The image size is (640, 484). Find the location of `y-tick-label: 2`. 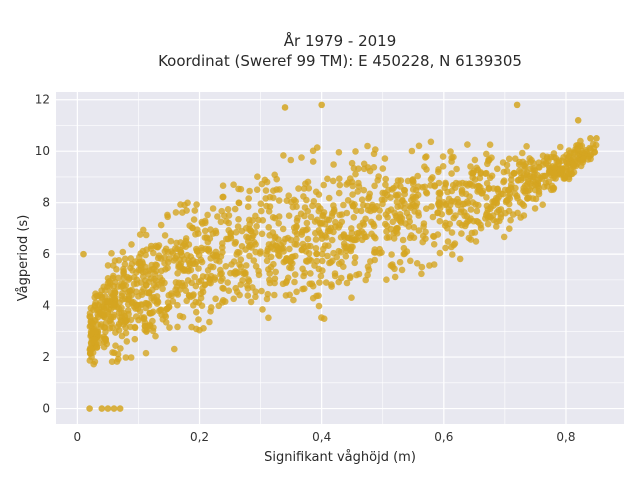

y-tick-label: 2 is located at coordinates (46, 357).